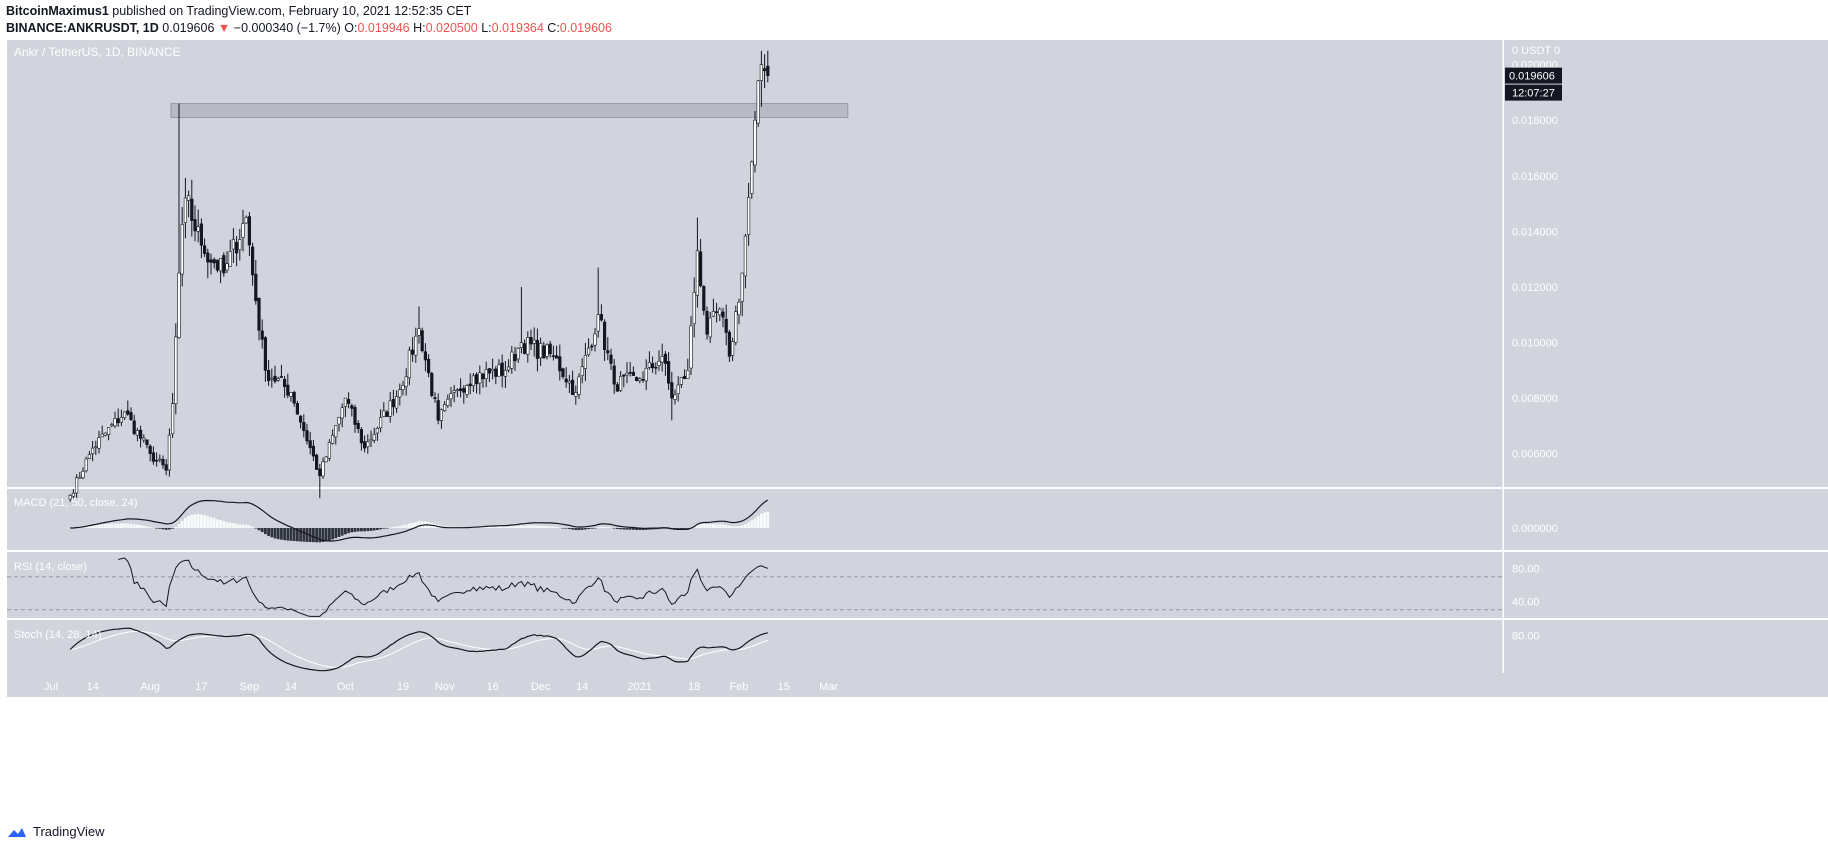 This screenshot has height=852, width=1828. I want to click on last-price: 0.019606, so click(188, 28).